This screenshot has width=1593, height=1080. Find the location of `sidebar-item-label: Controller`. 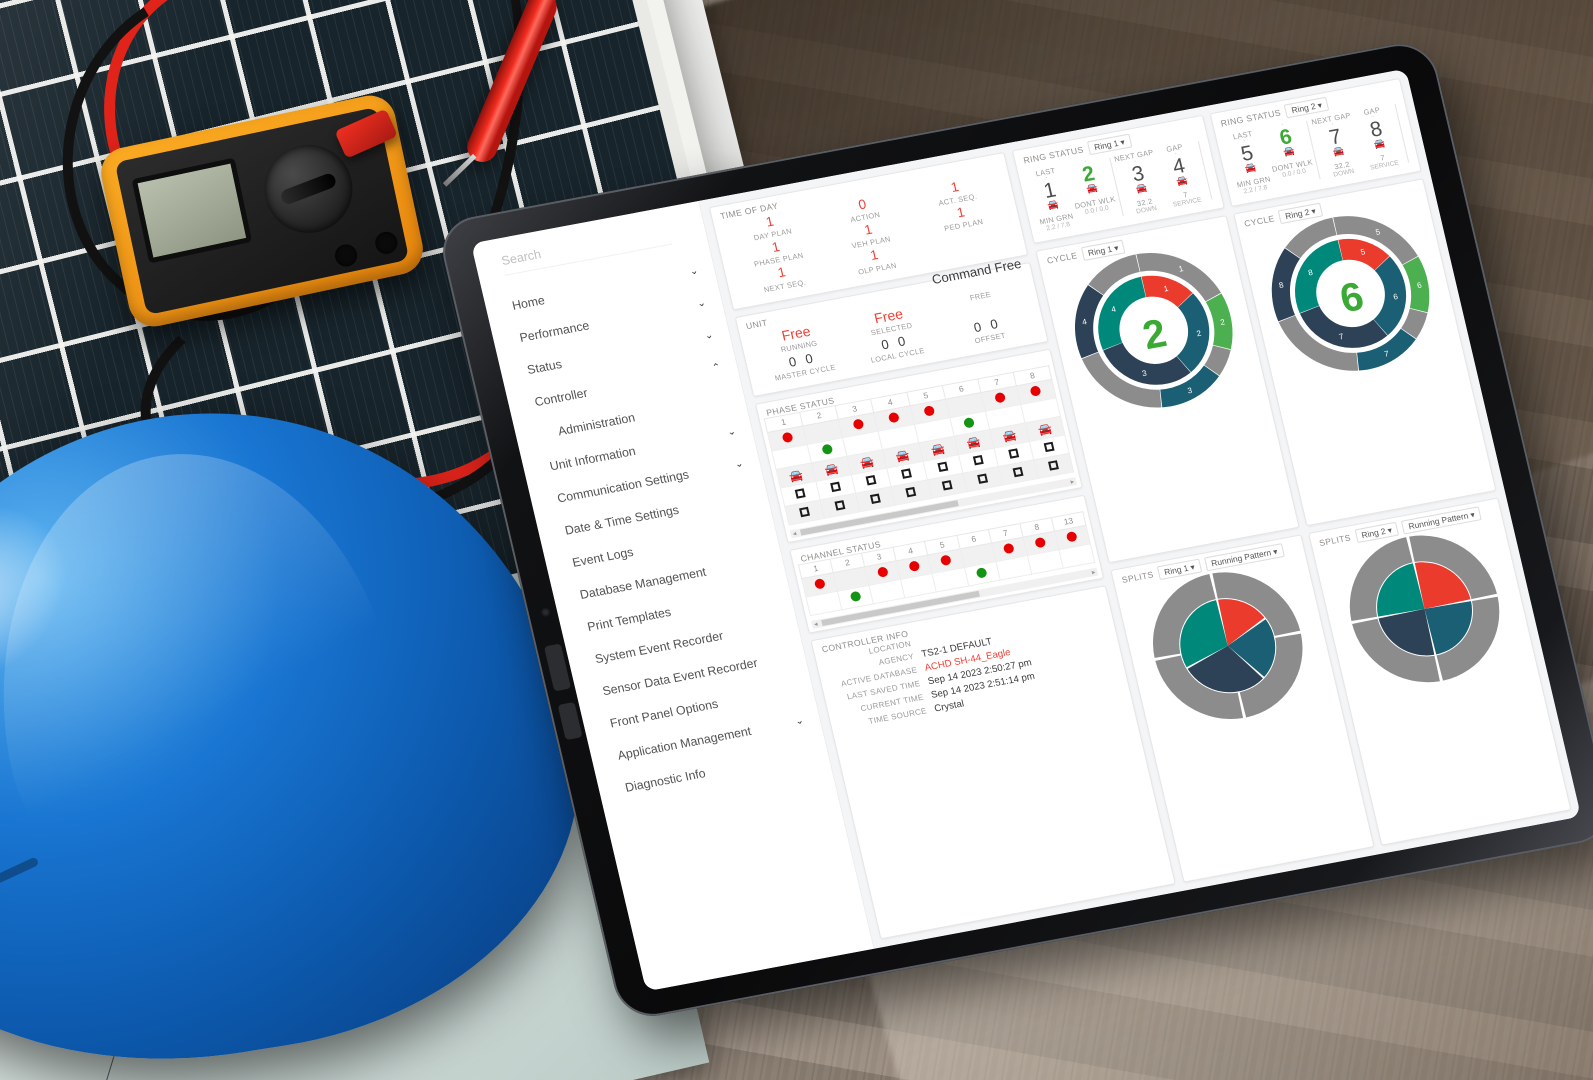

sidebar-item-label: Controller is located at coordinates (561, 397).